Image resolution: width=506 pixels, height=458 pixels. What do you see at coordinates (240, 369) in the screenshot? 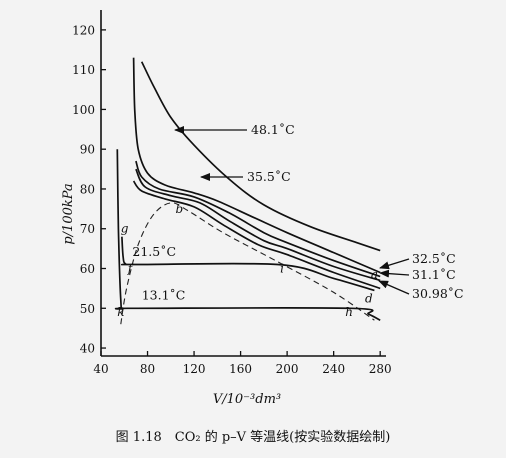
I see `x-tick-label: 160` at bounding box center [240, 369].